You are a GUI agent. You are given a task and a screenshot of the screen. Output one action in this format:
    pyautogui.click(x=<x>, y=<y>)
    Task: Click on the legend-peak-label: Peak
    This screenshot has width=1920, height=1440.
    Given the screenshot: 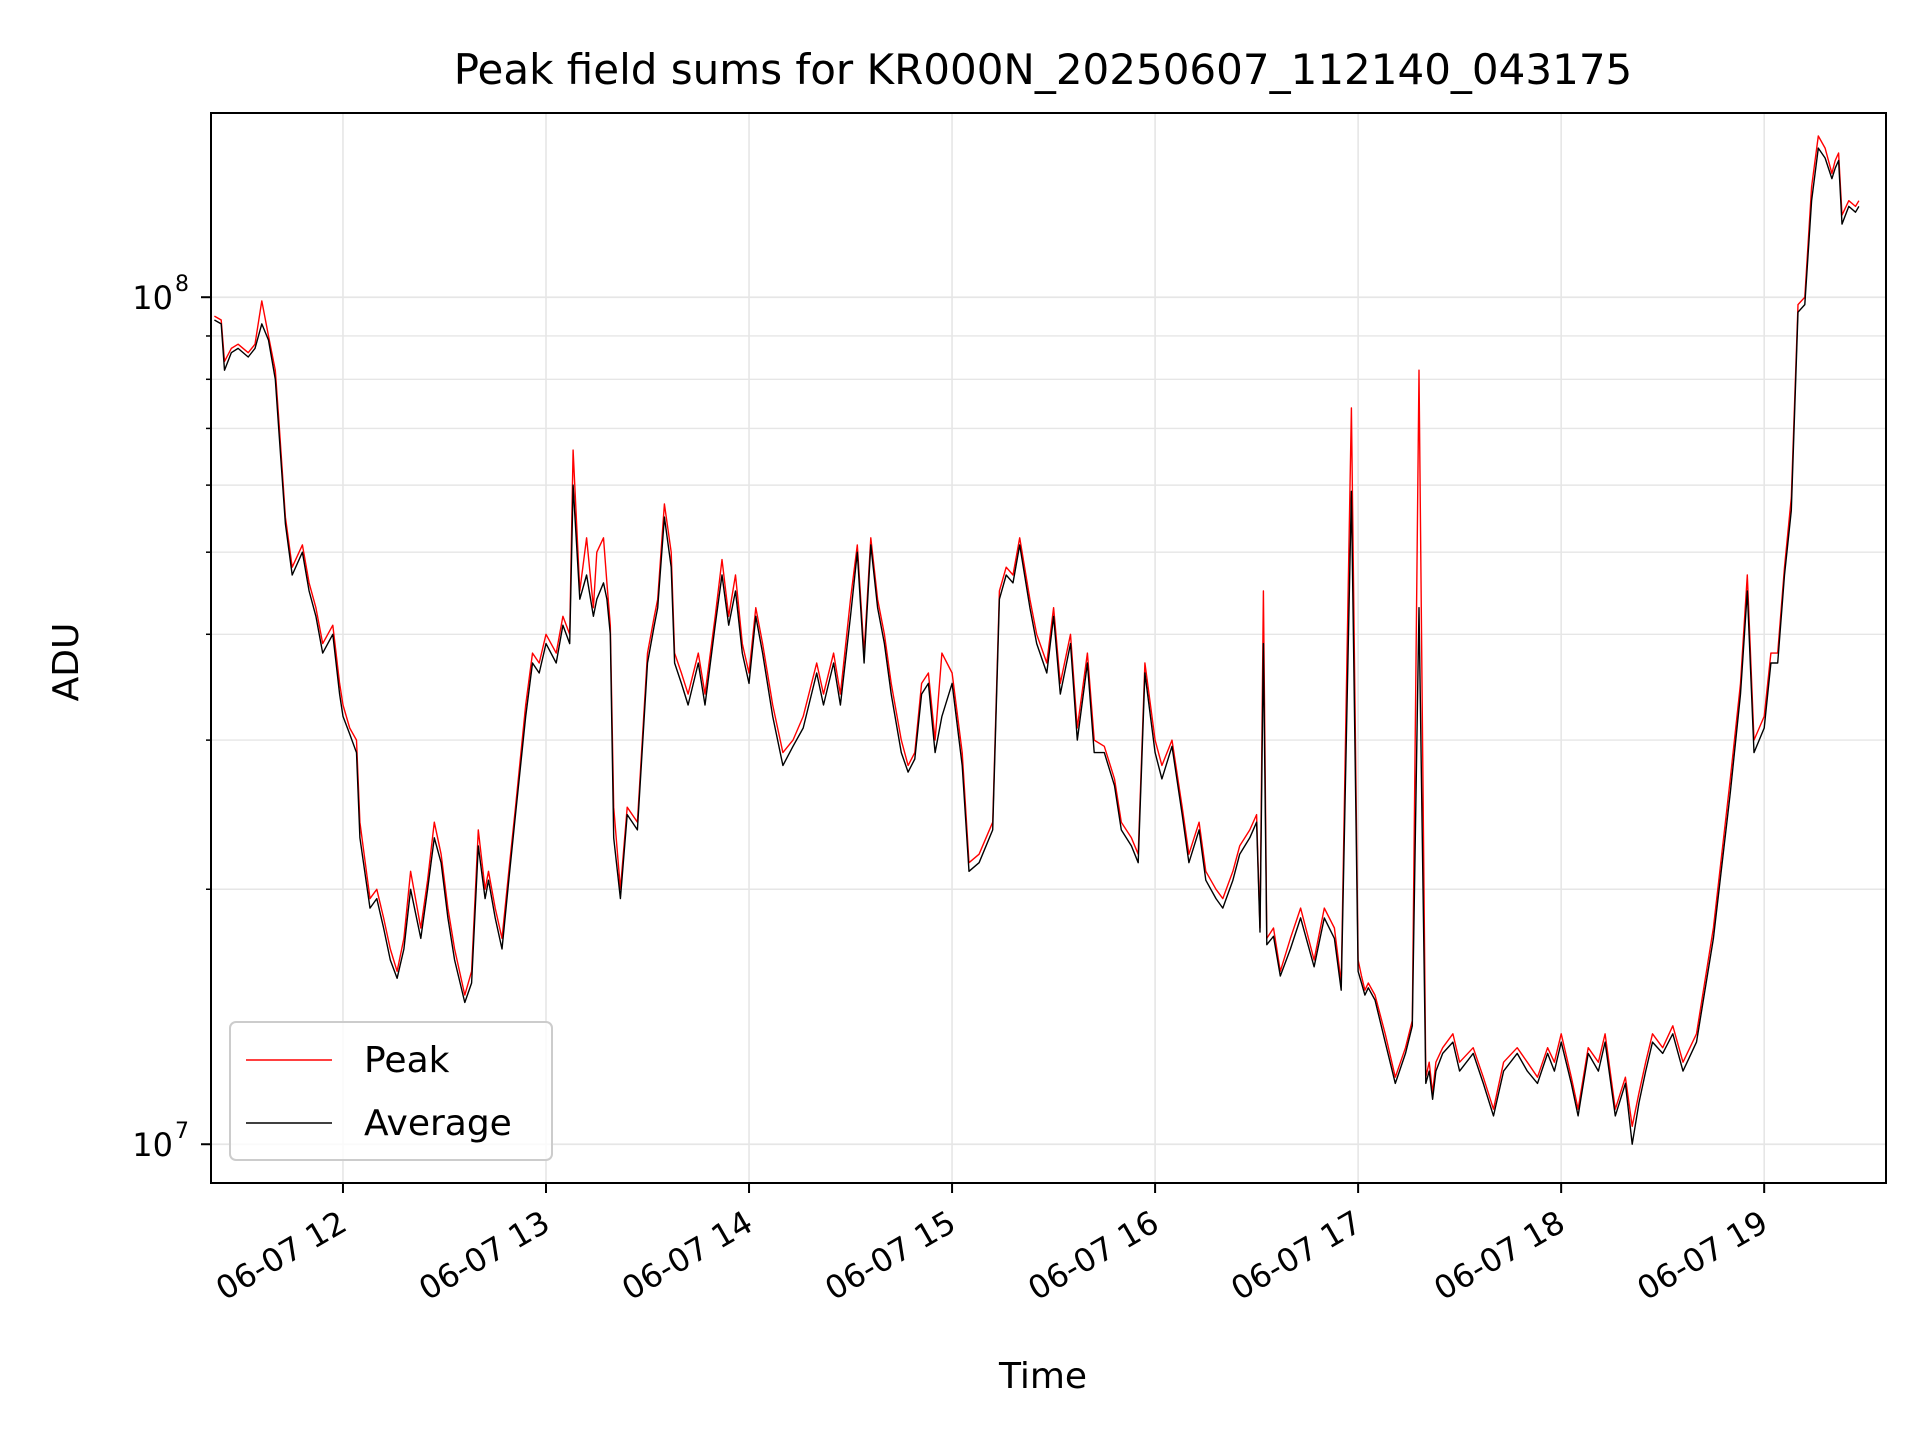 What is the action you would take?
    pyautogui.click(x=407, y=1060)
    